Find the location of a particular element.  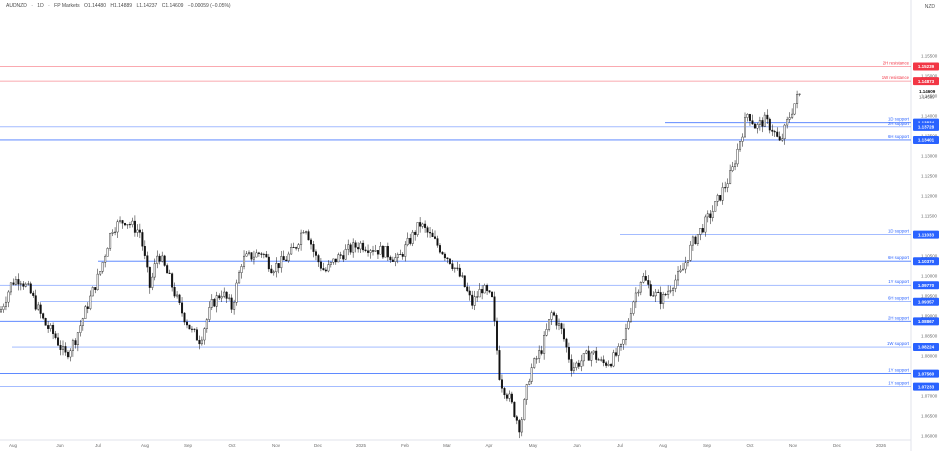

symbol-label: AUDNZD is located at coordinates (16, 6).